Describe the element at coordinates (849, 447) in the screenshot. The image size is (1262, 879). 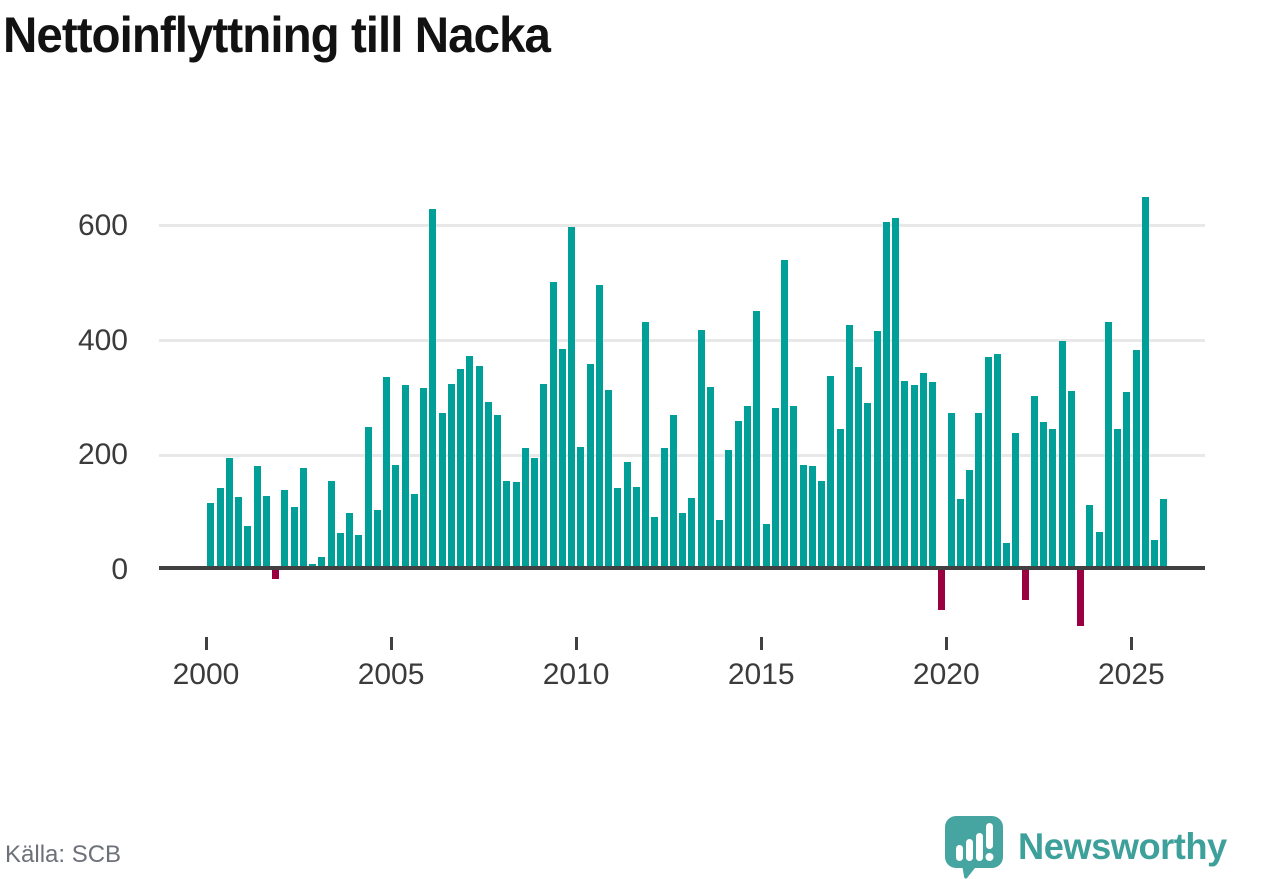
I see `bar-2017-q2` at that location.